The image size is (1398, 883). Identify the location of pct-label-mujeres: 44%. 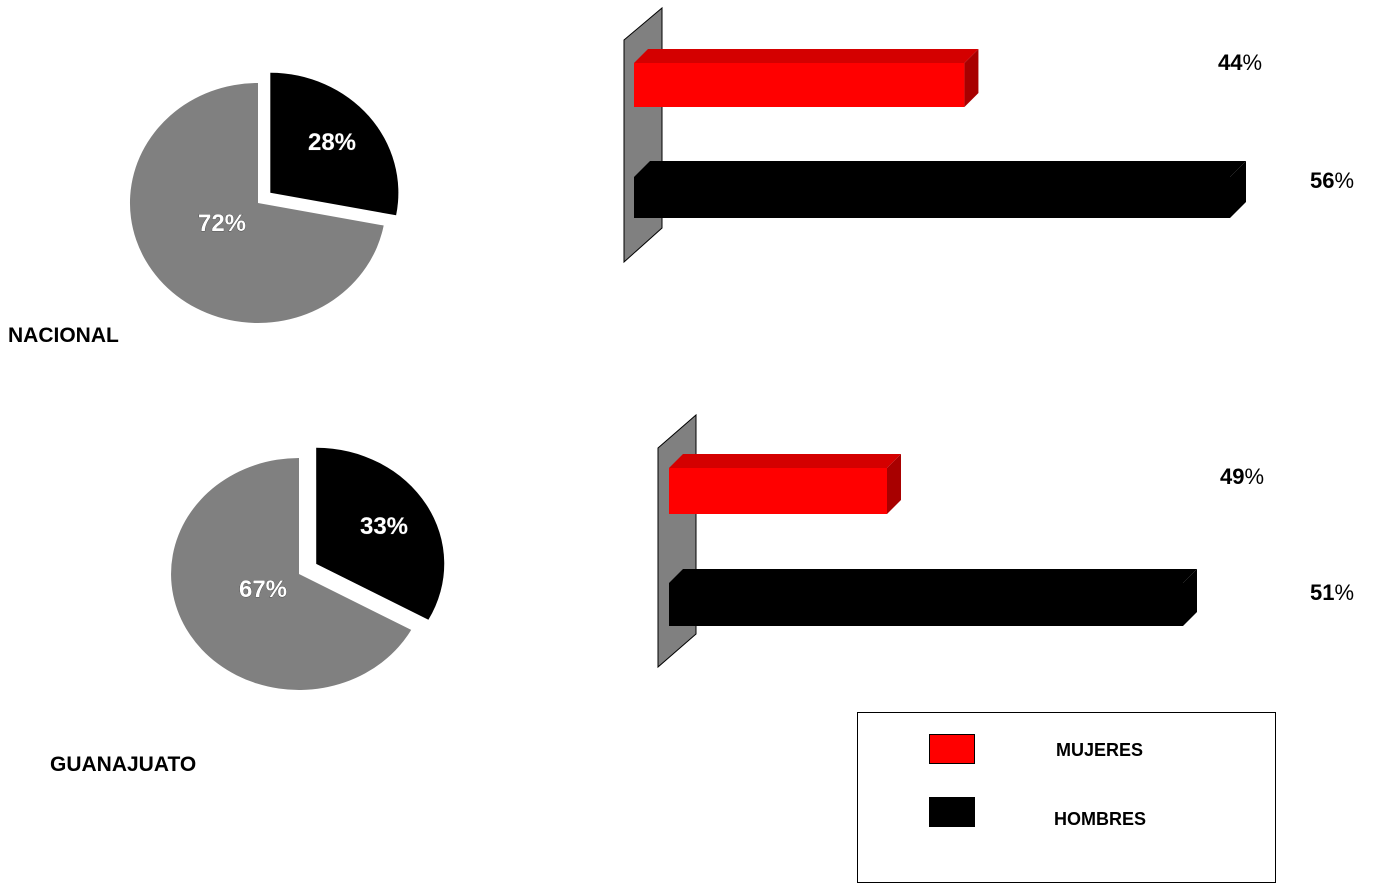
(1240, 63).